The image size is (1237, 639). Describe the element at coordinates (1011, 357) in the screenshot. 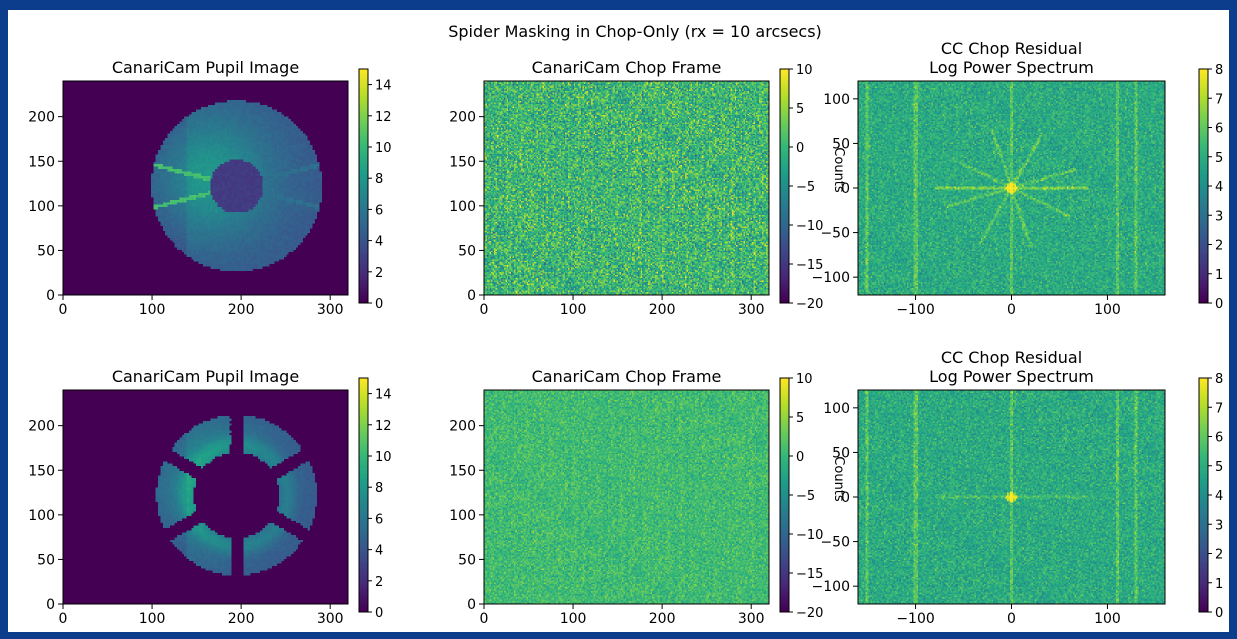

I see `panel-title: CC Chop Residual` at that location.